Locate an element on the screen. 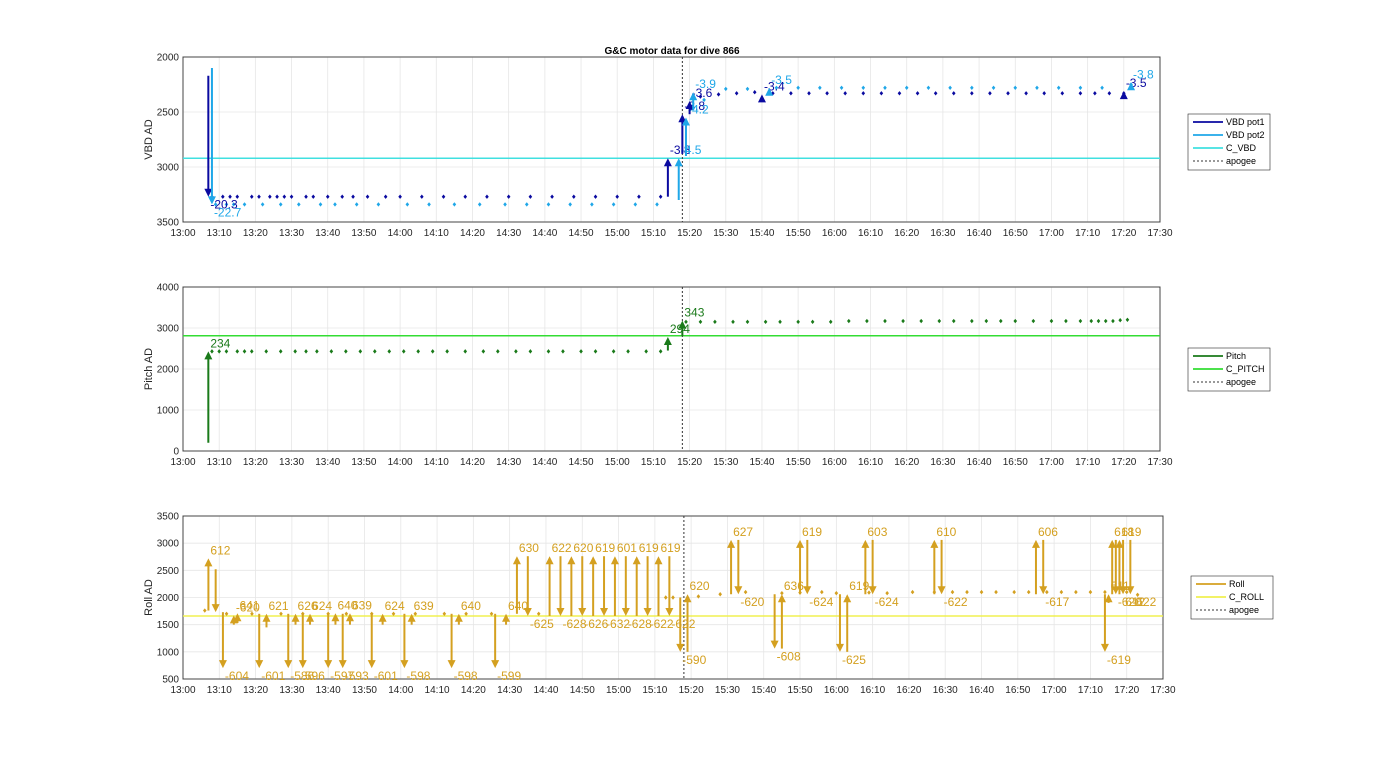  x-tick-label: 16:00 is located at coordinates (834, 233).